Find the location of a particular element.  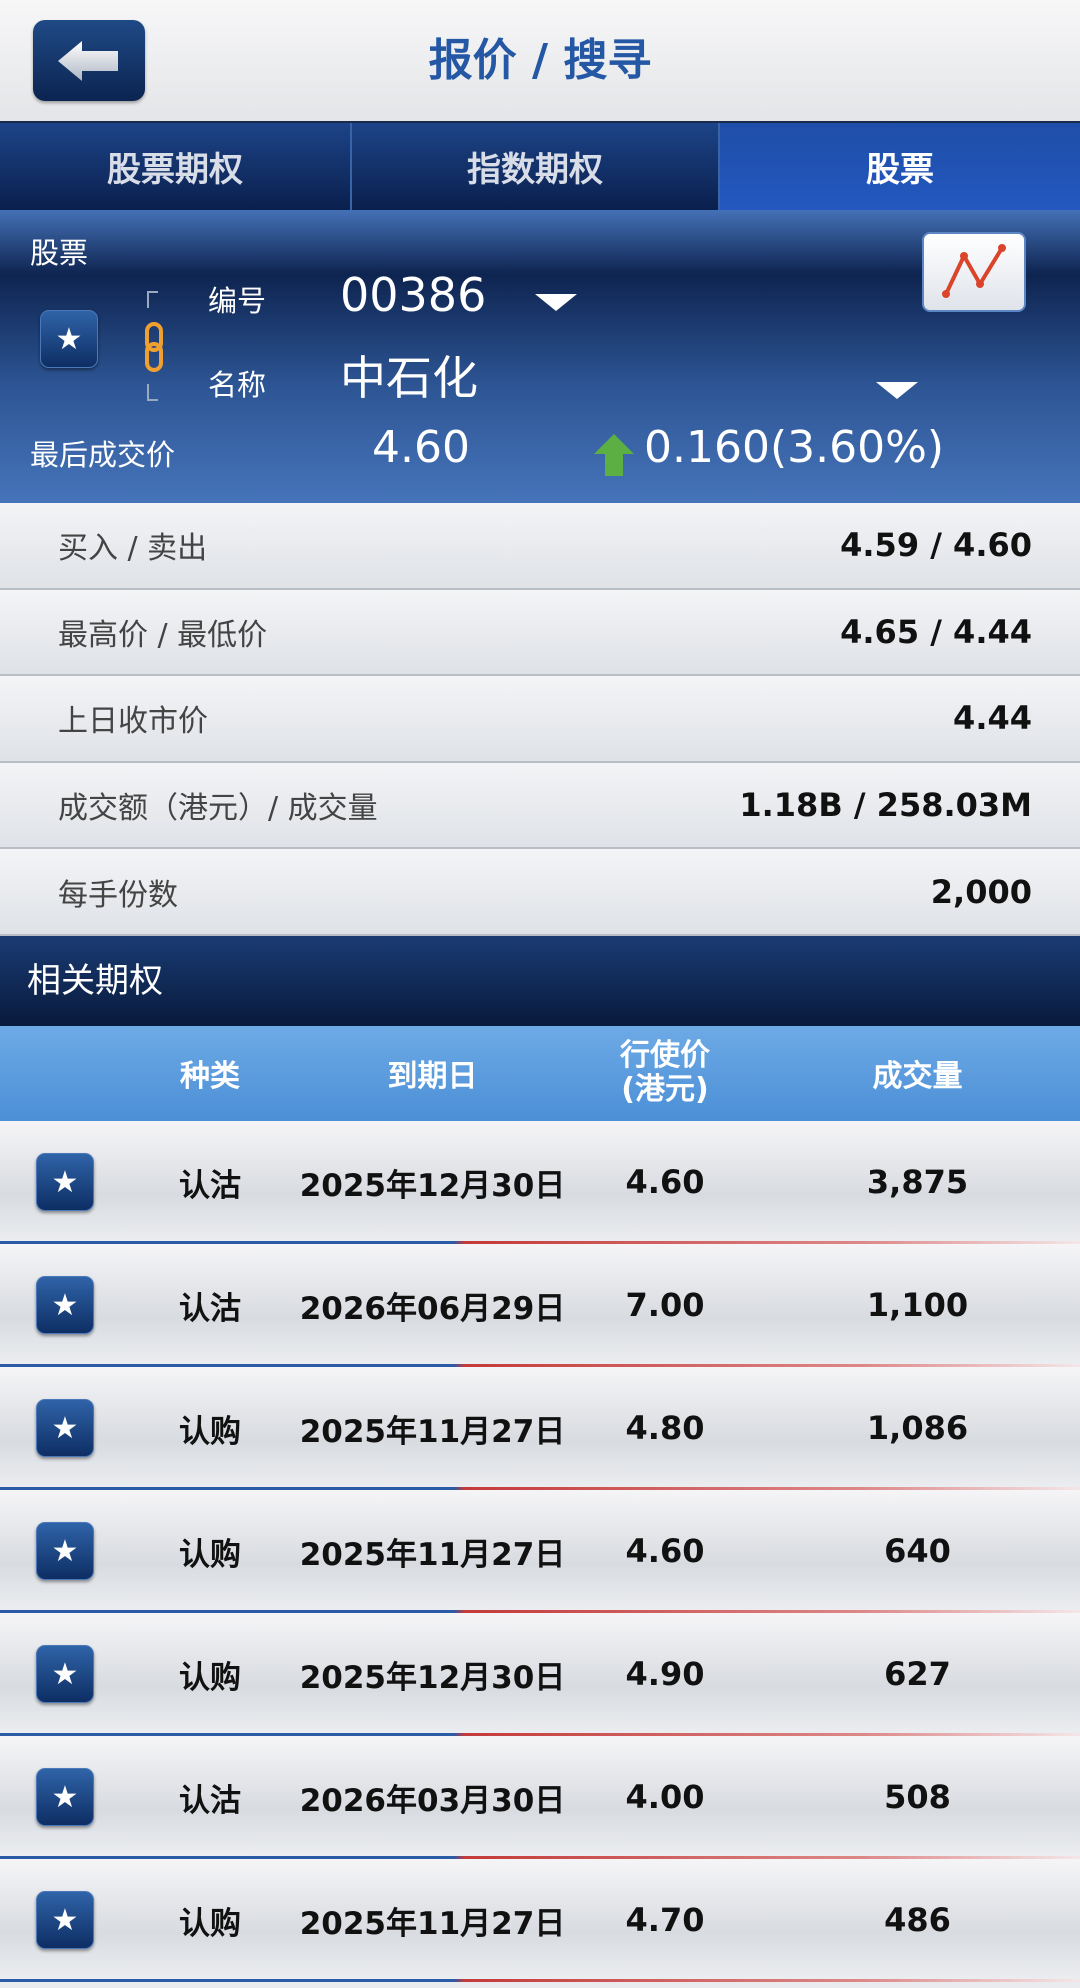

detail-row-prev-close: 上日收市价 4.44 is located at coordinates (540, 719).